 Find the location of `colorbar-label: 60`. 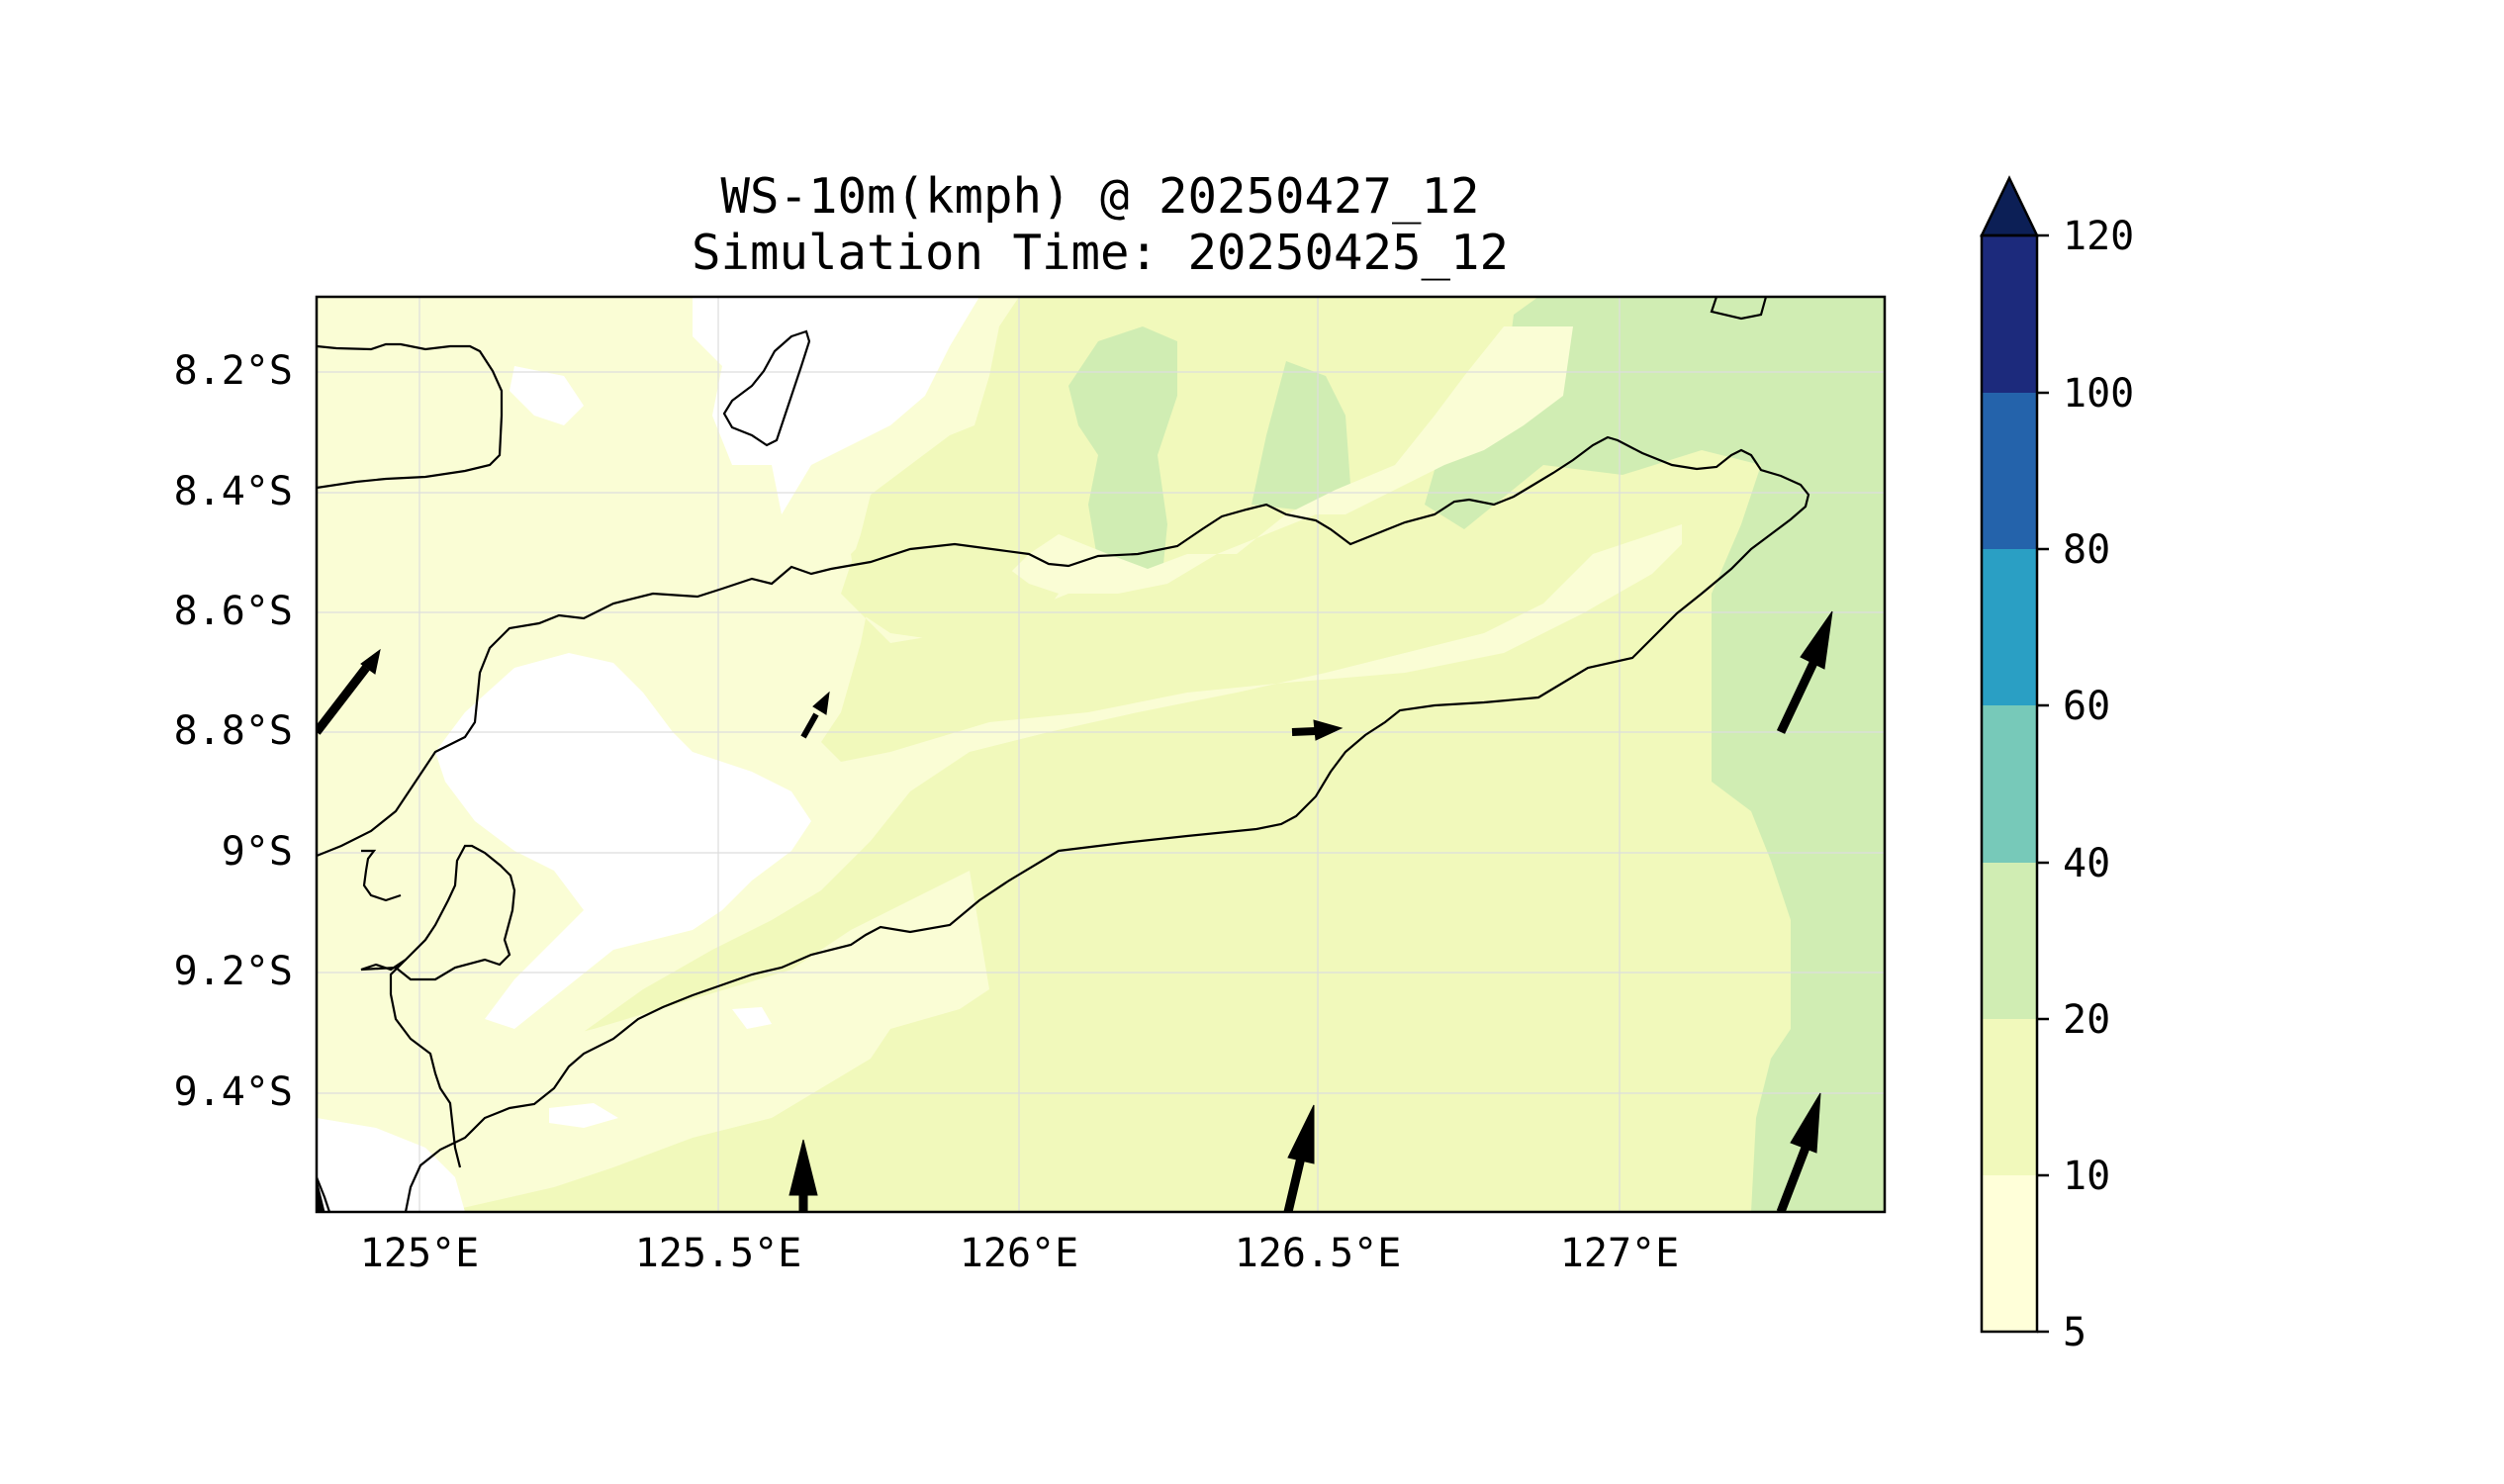

colorbar-label: 60 is located at coordinates (2086, 706).